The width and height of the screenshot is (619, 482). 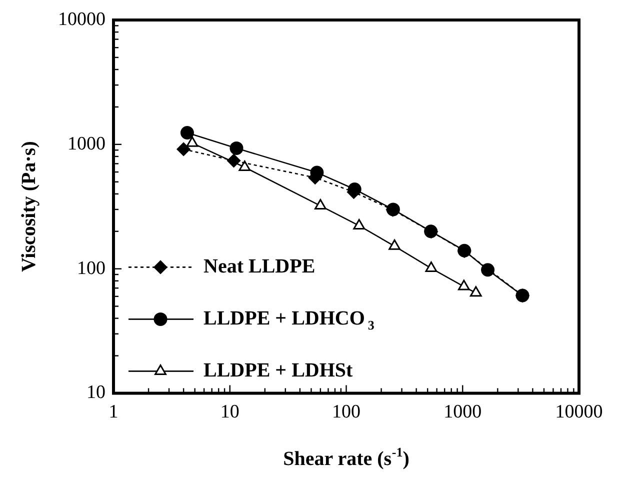 I want to click on x-tick-label: 100, so click(x=346, y=412).